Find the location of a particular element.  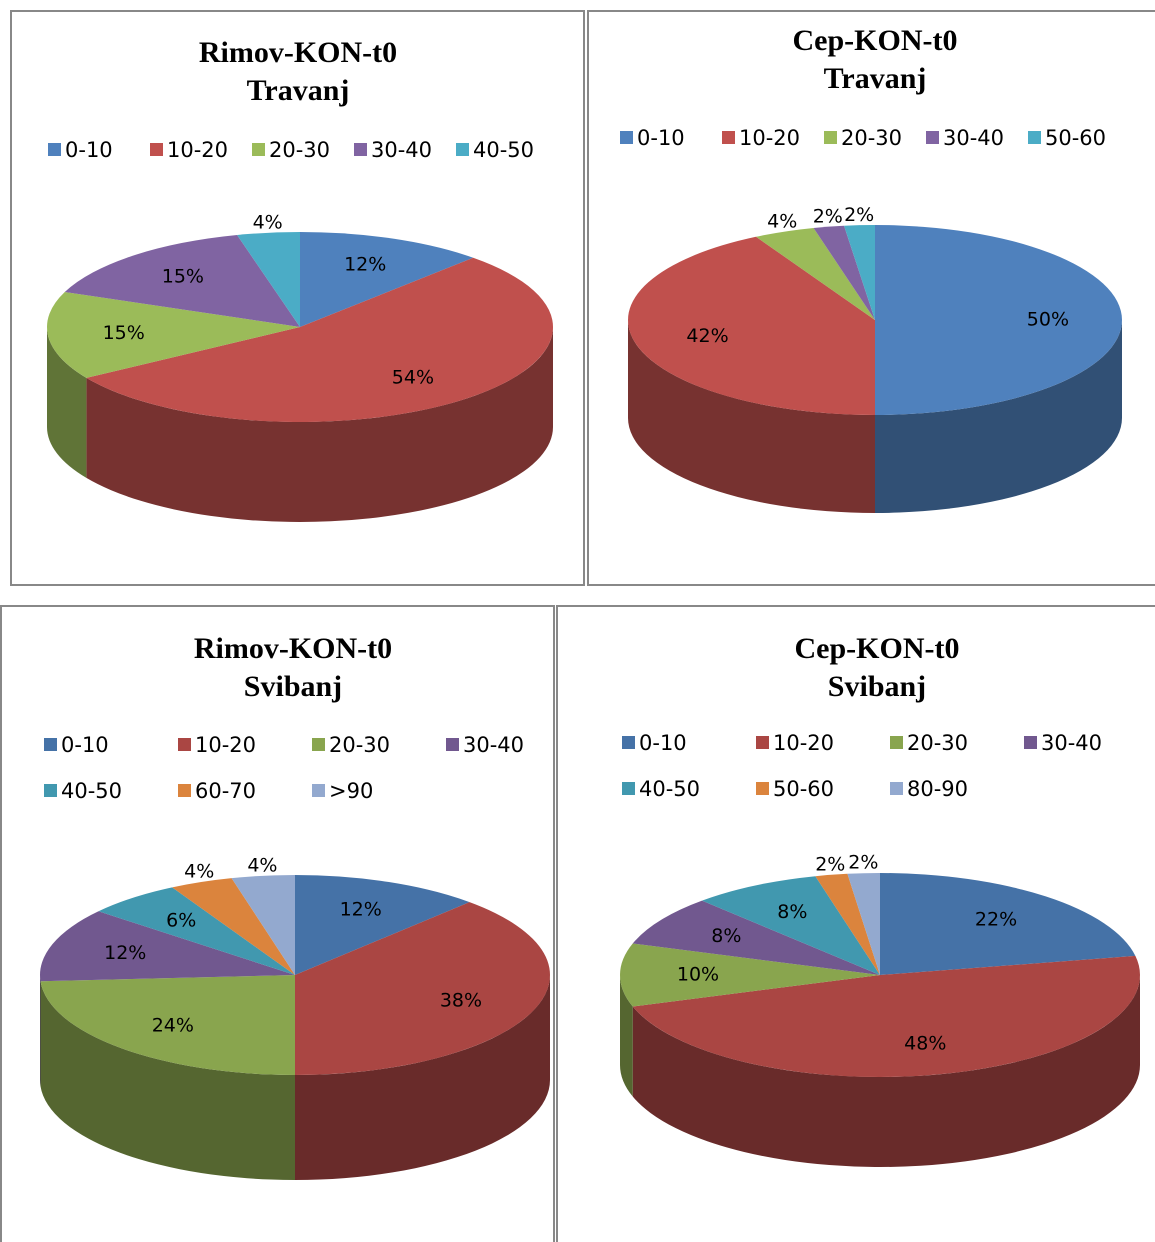

legend-label: 80-90 is located at coordinates (937, 789).